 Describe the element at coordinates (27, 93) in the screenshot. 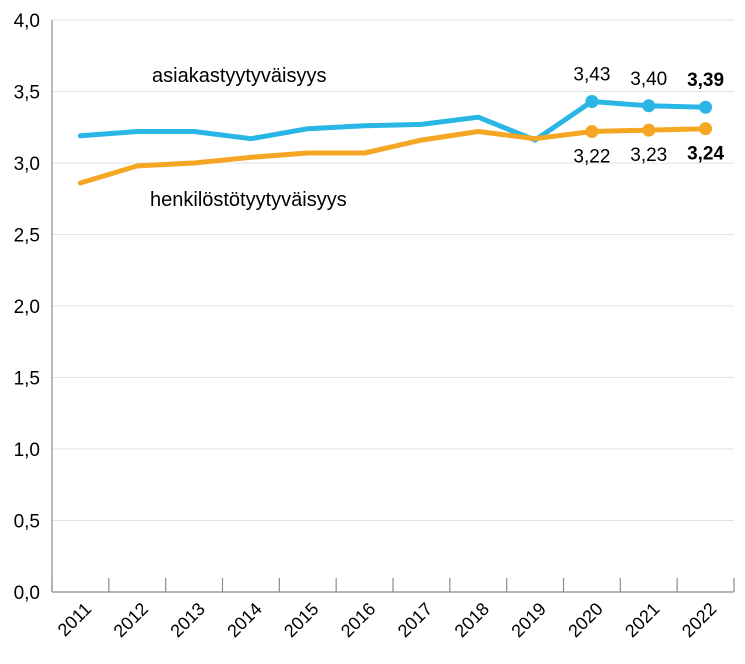

I see `y-tick-label: 3,5` at that location.